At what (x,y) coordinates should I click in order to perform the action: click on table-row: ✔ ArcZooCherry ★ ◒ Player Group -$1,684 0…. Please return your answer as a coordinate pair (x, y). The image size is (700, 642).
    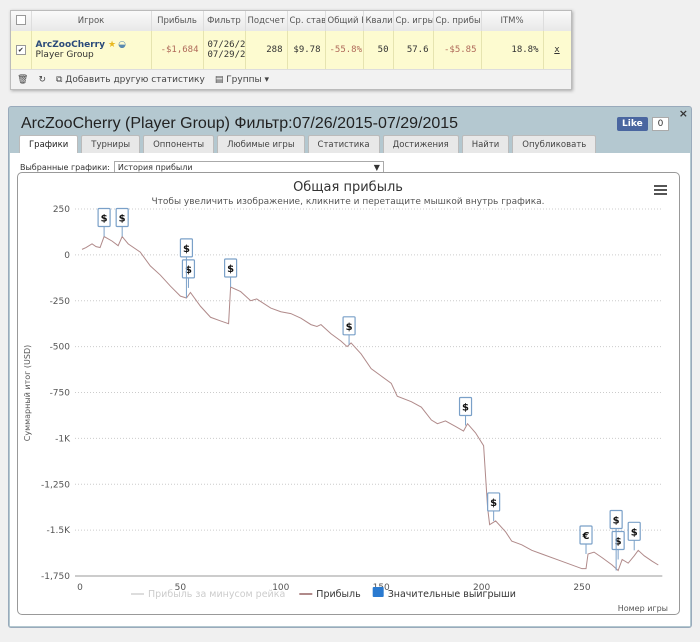
    Looking at the image, I should click on (291, 50).